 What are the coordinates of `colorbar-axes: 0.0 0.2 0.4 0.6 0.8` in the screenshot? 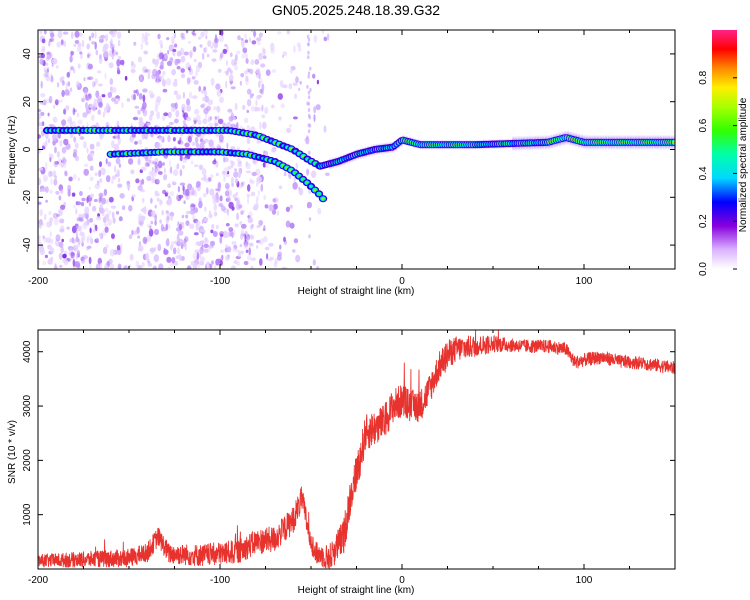 It's located at (717, 173).